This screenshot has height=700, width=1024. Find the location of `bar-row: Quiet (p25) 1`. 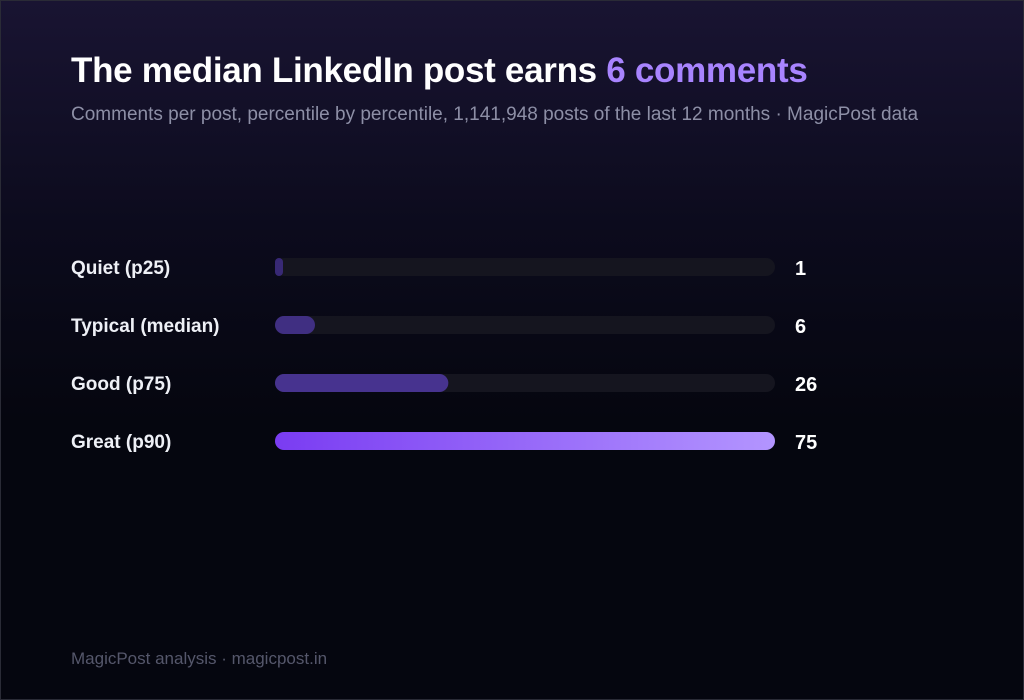

bar-row: Quiet (p25) 1 is located at coordinates (438, 269).